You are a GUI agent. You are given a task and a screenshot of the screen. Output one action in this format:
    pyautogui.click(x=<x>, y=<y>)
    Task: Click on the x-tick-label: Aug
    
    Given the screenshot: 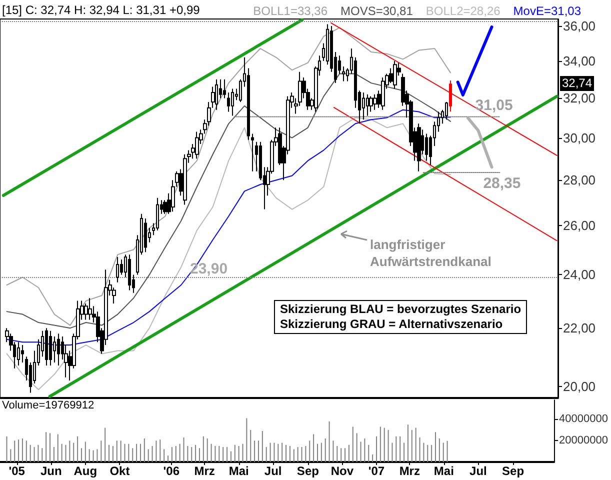 What is the action you would take?
    pyautogui.click(x=86, y=471)
    